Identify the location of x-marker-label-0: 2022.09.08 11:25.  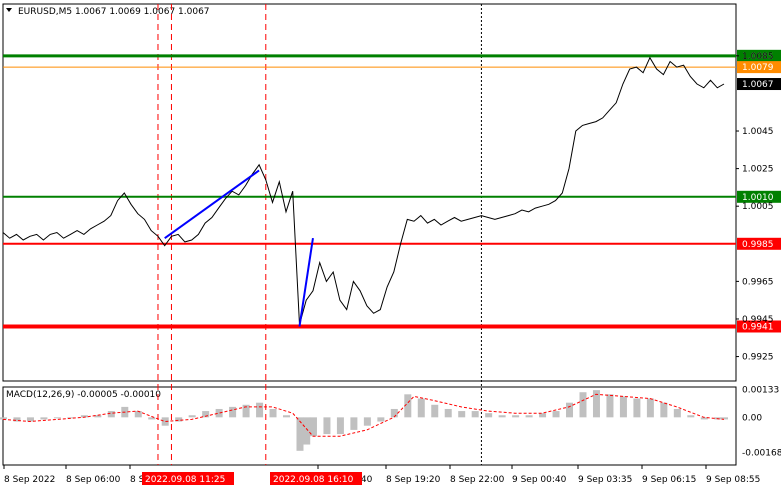
(185, 480).